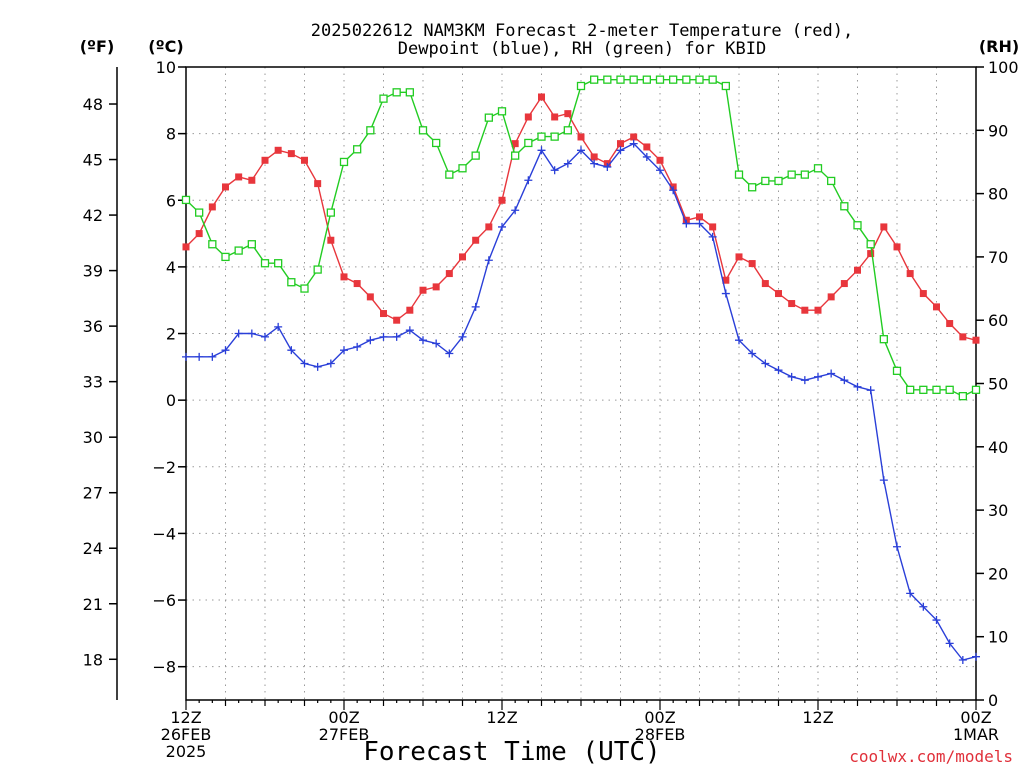 Image resolution: width=1024 pixels, height=768 pixels. Describe the element at coordinates (164, 467) in the screenshot. I see `celsius-tick-label: −2` at that location.